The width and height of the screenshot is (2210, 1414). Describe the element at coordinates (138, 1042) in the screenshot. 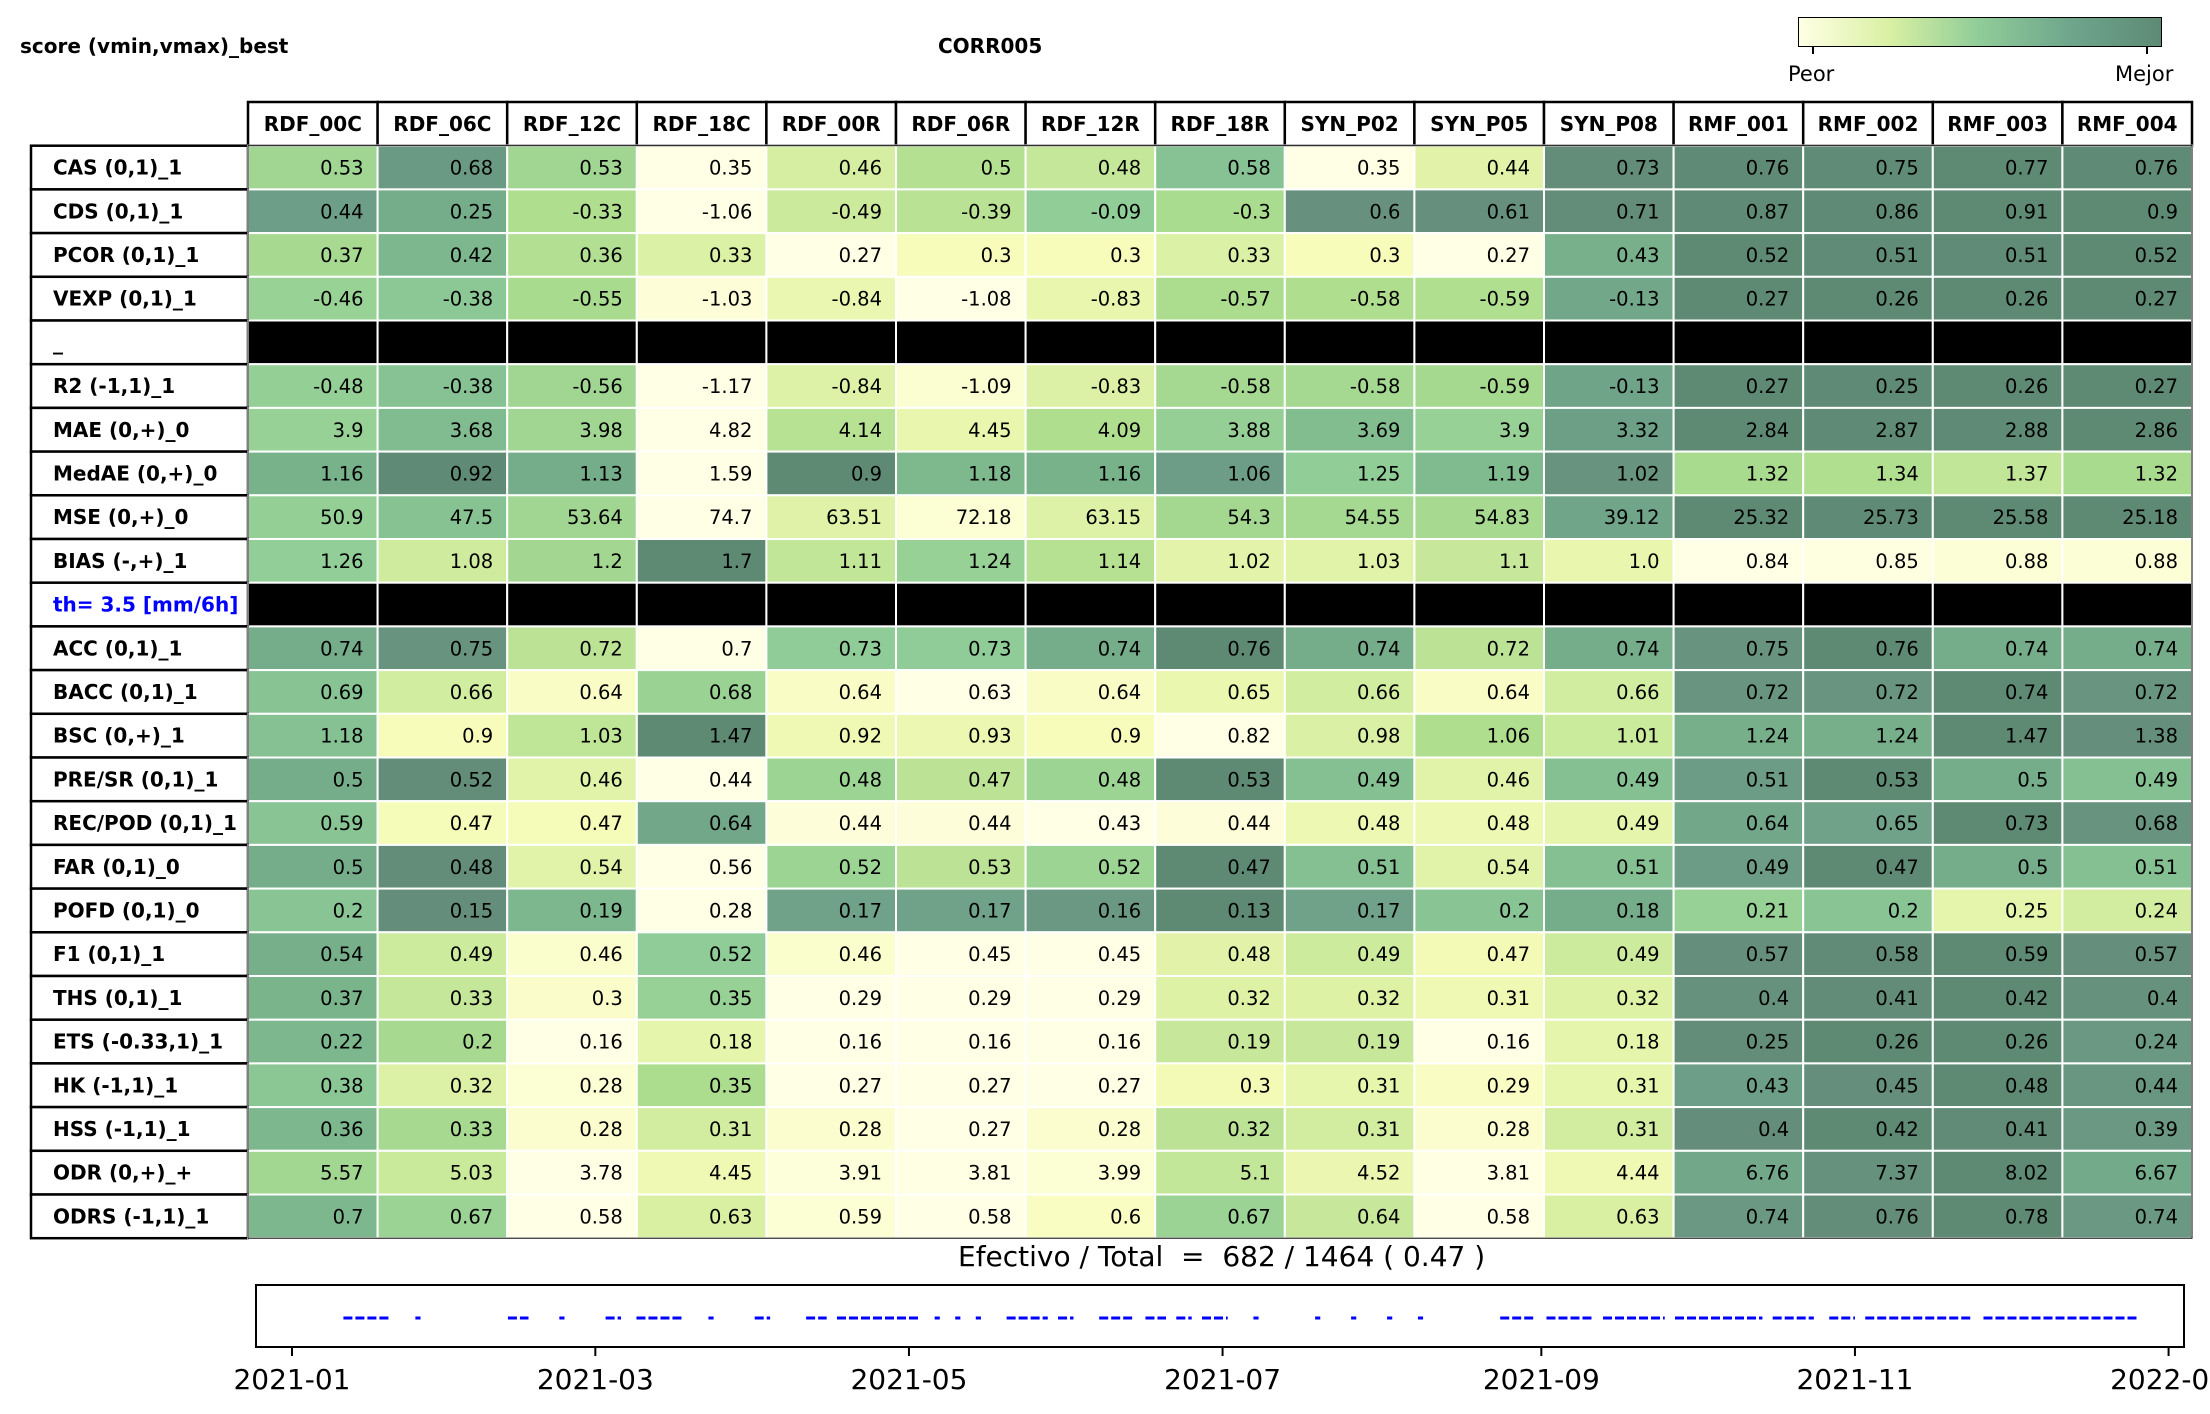

I see `row-label: ETS (-0.33,1)_1` at that location.